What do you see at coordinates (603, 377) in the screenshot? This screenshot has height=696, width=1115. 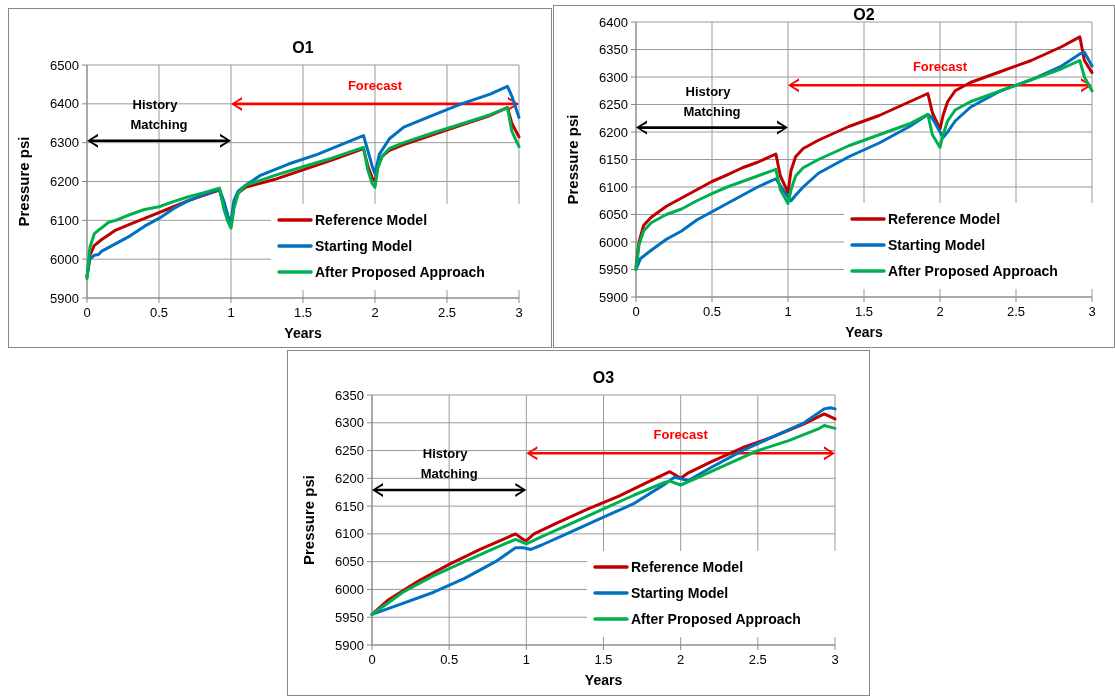 I see `chart-title: O3` at bounding box center [603, 377].